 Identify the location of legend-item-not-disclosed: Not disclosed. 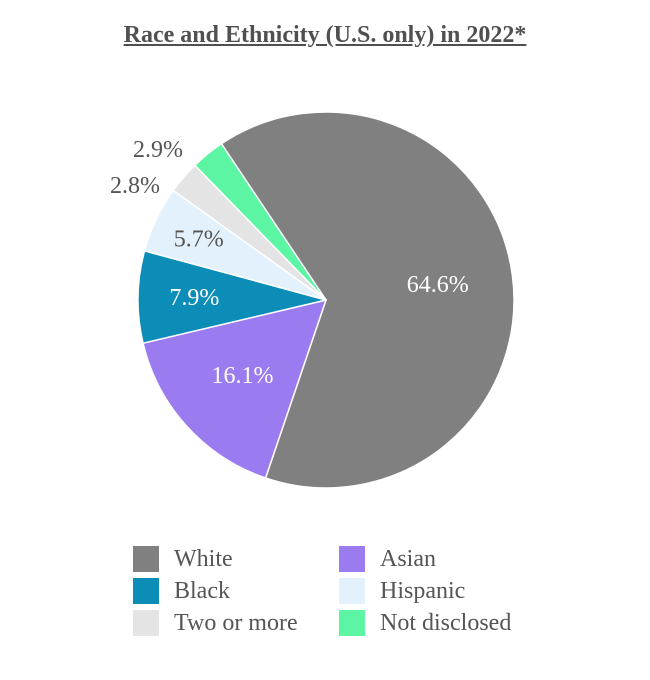
(425, 623).